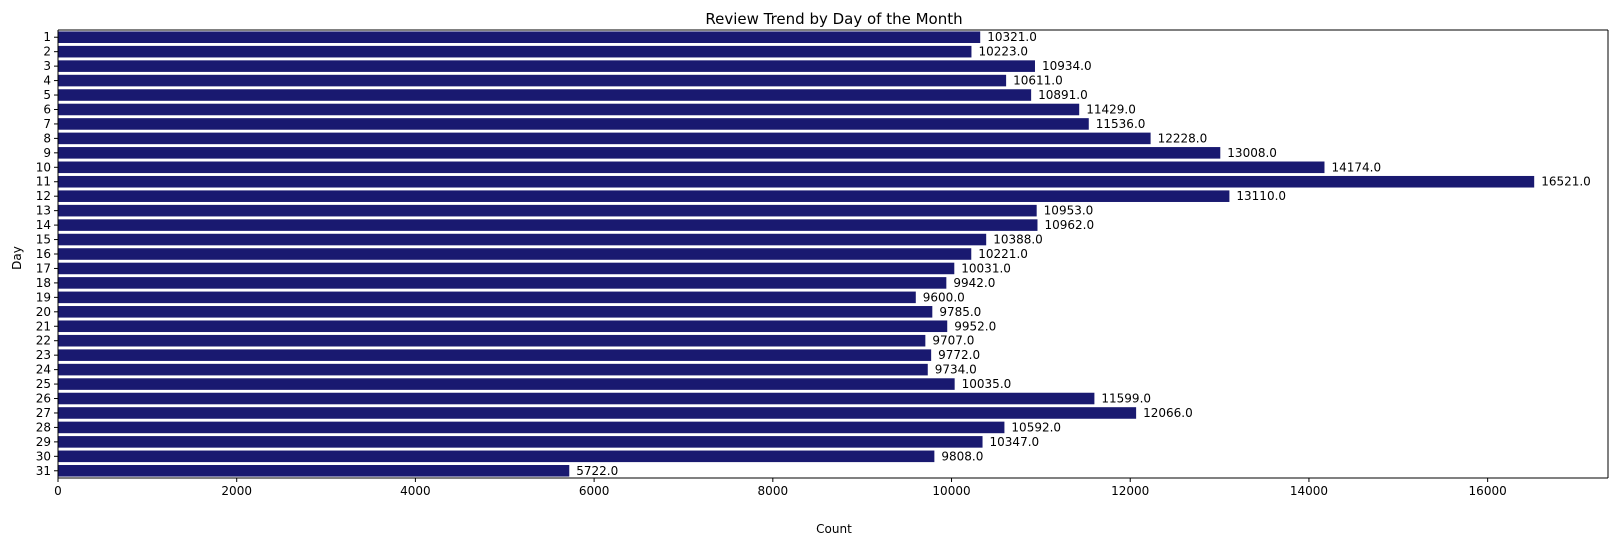 The image size is (1617, 547). Describe the element at coordinates (43, 312) in the screenshot. I see `y-tick-label-20: 20` at that location.